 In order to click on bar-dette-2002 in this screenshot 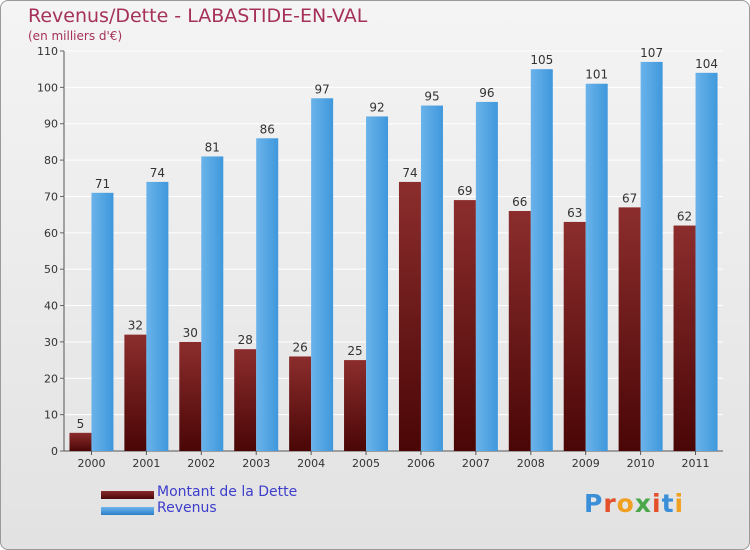, I will do `click(190, 396)`.